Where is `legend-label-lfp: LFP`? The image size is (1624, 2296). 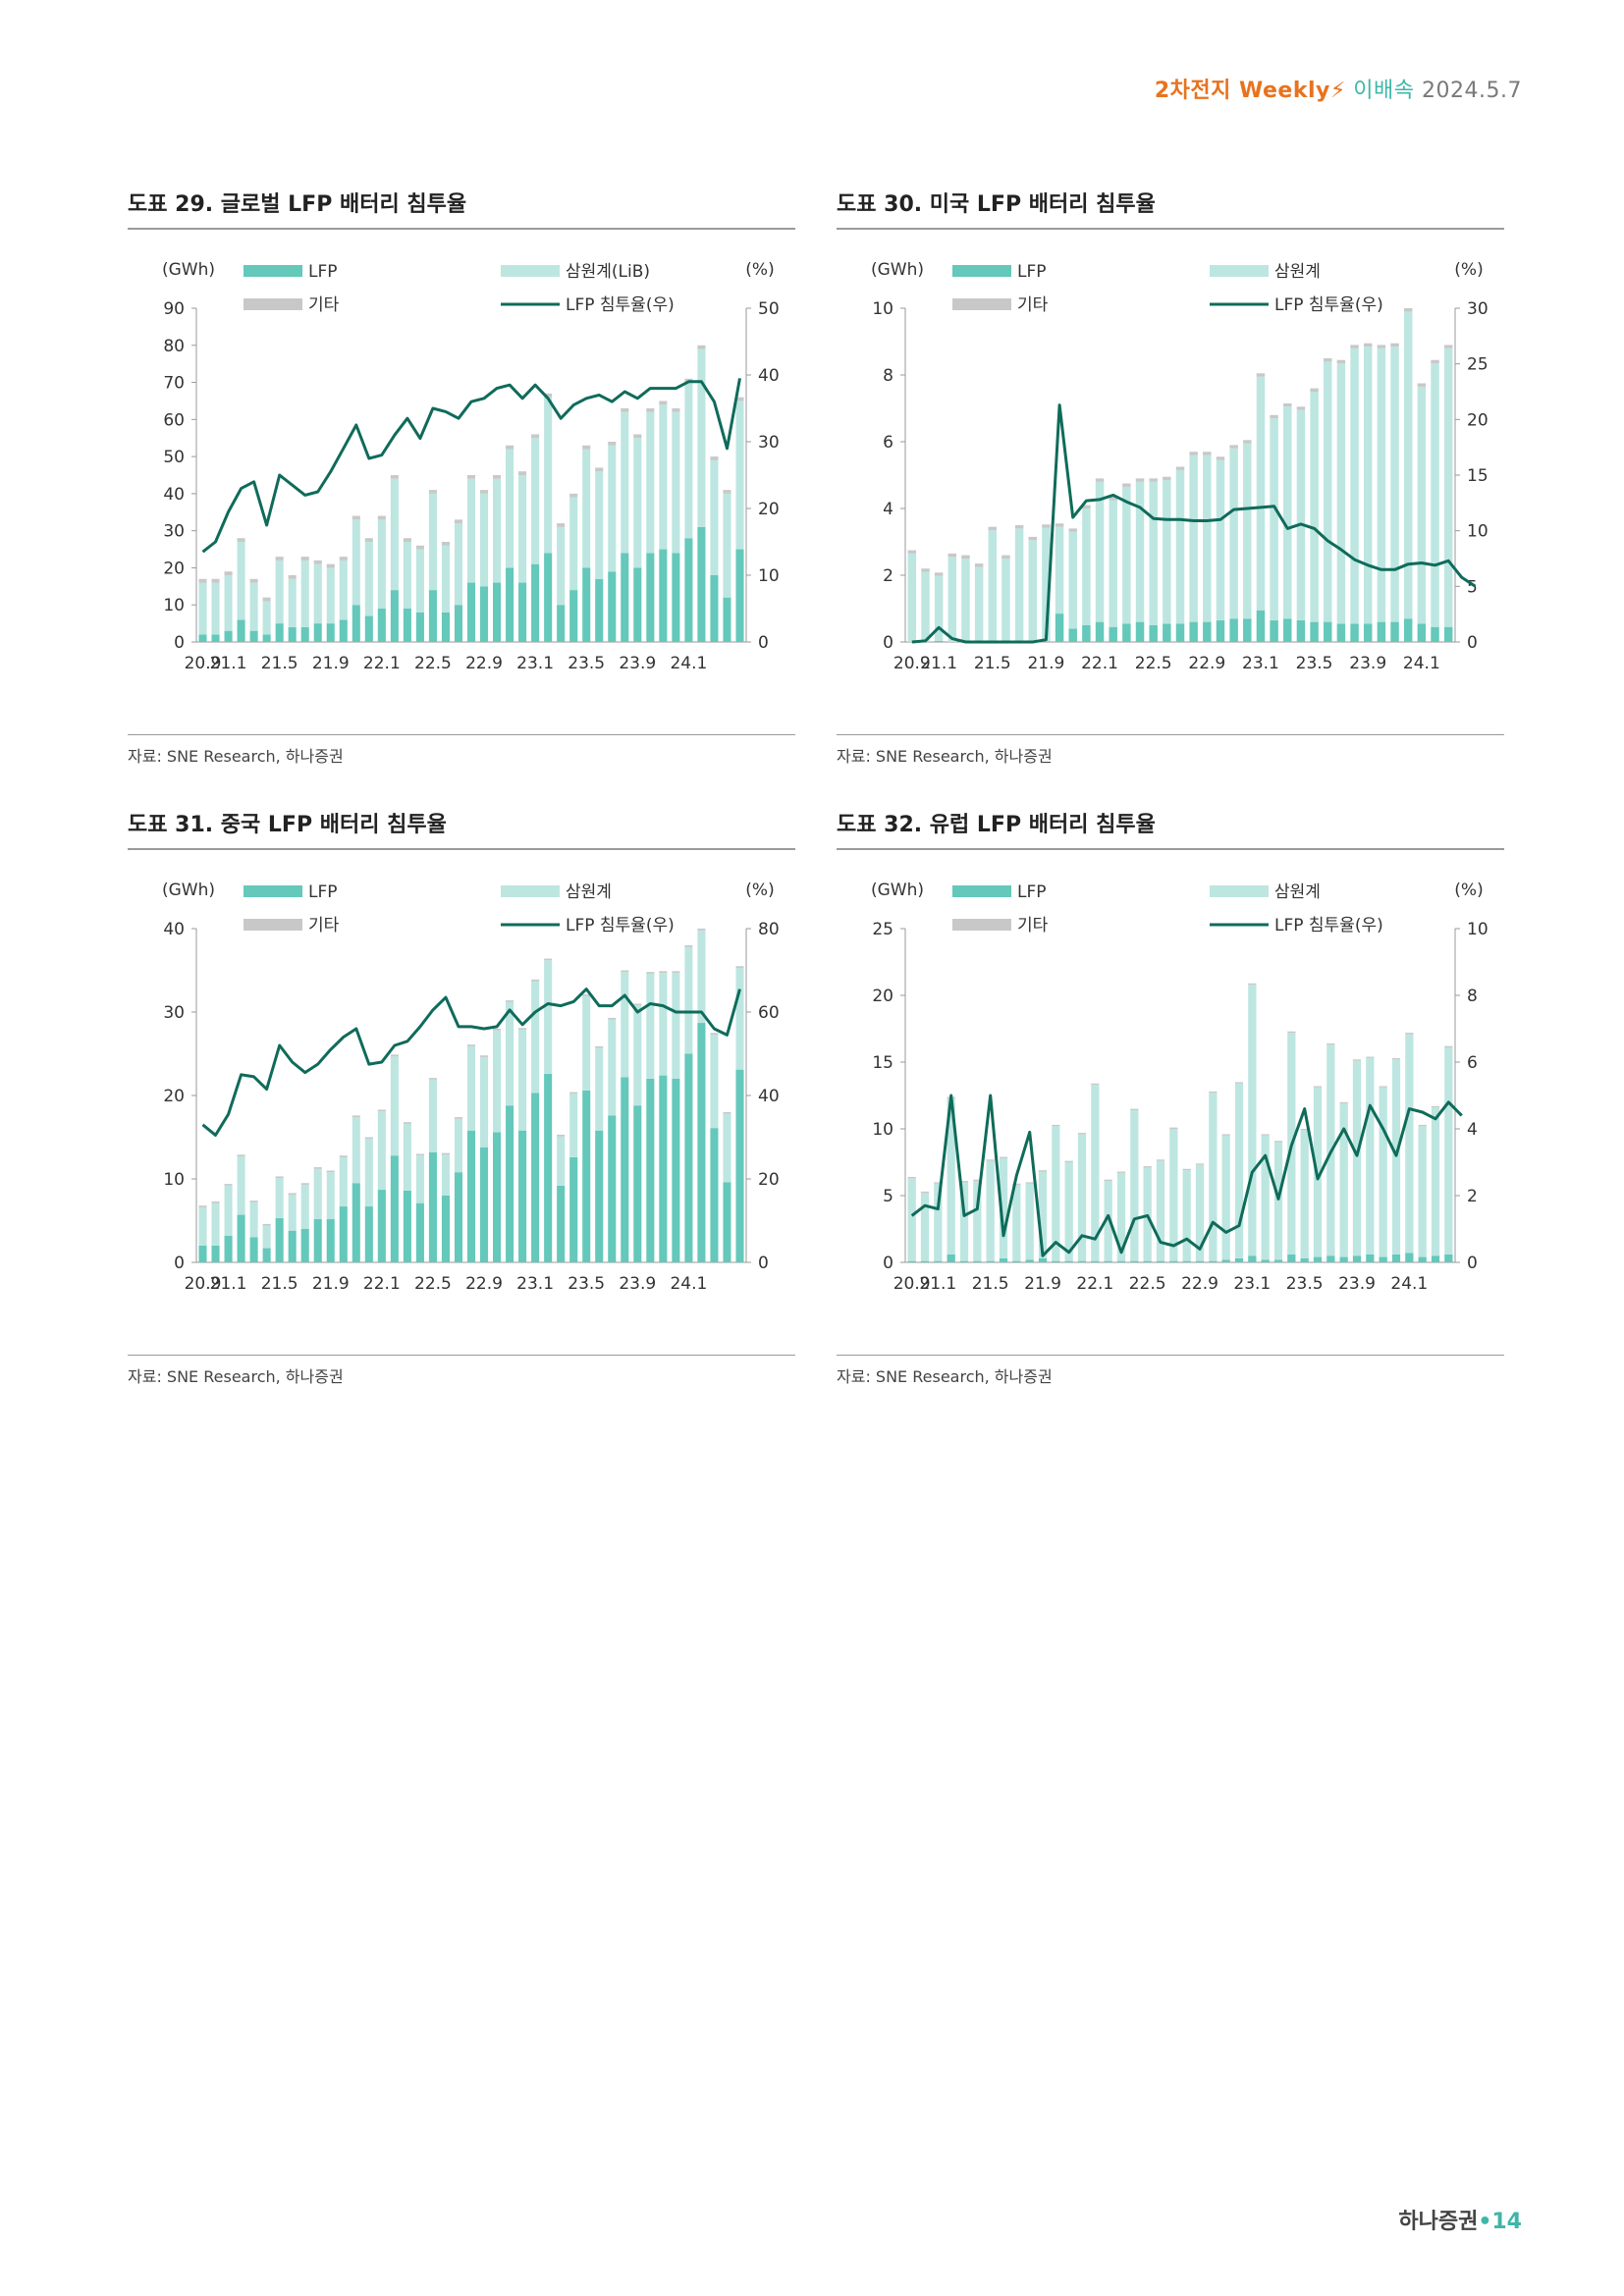
legend-label-lfp: LFP is located at coordinates (1032, 892).